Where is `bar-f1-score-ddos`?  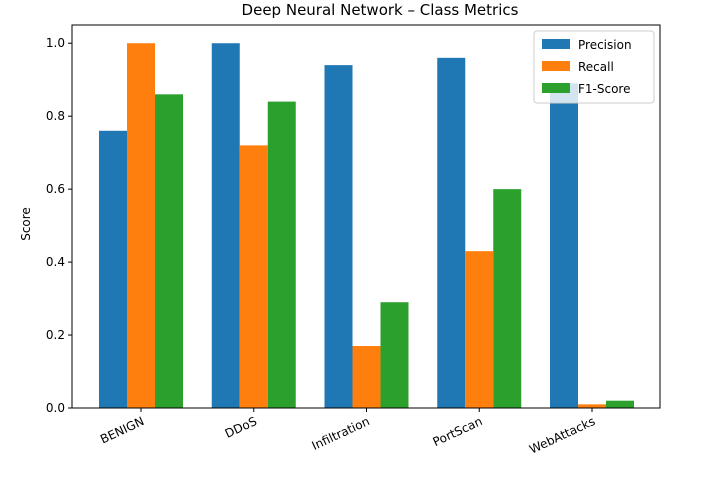
bar-f1-score-ddos is located at coordinates (281, 254).